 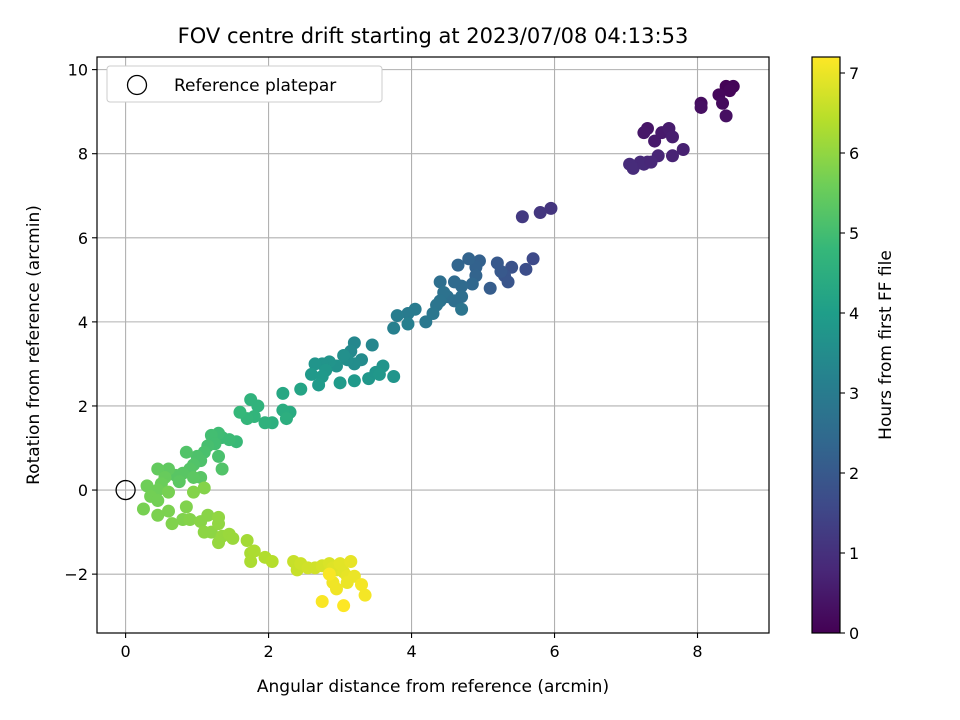 What do you see at coordinates (78, 70) in the screenshot?
I see `y-tick-label: 10` at bounding box center [78, 70].